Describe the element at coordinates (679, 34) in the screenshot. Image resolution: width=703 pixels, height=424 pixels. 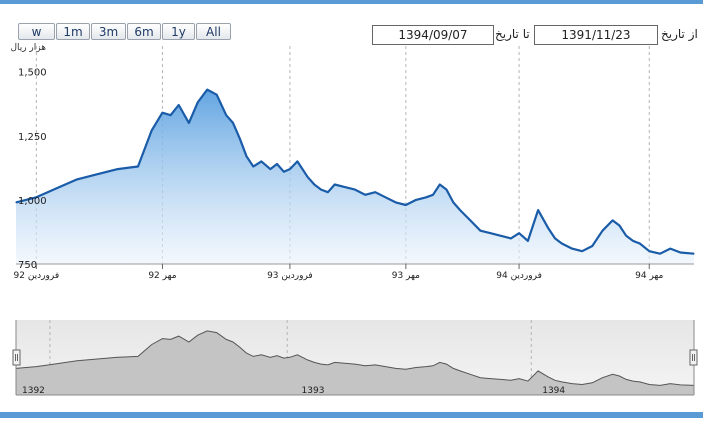
I see `from-date-label: از تاریخ` at that location.